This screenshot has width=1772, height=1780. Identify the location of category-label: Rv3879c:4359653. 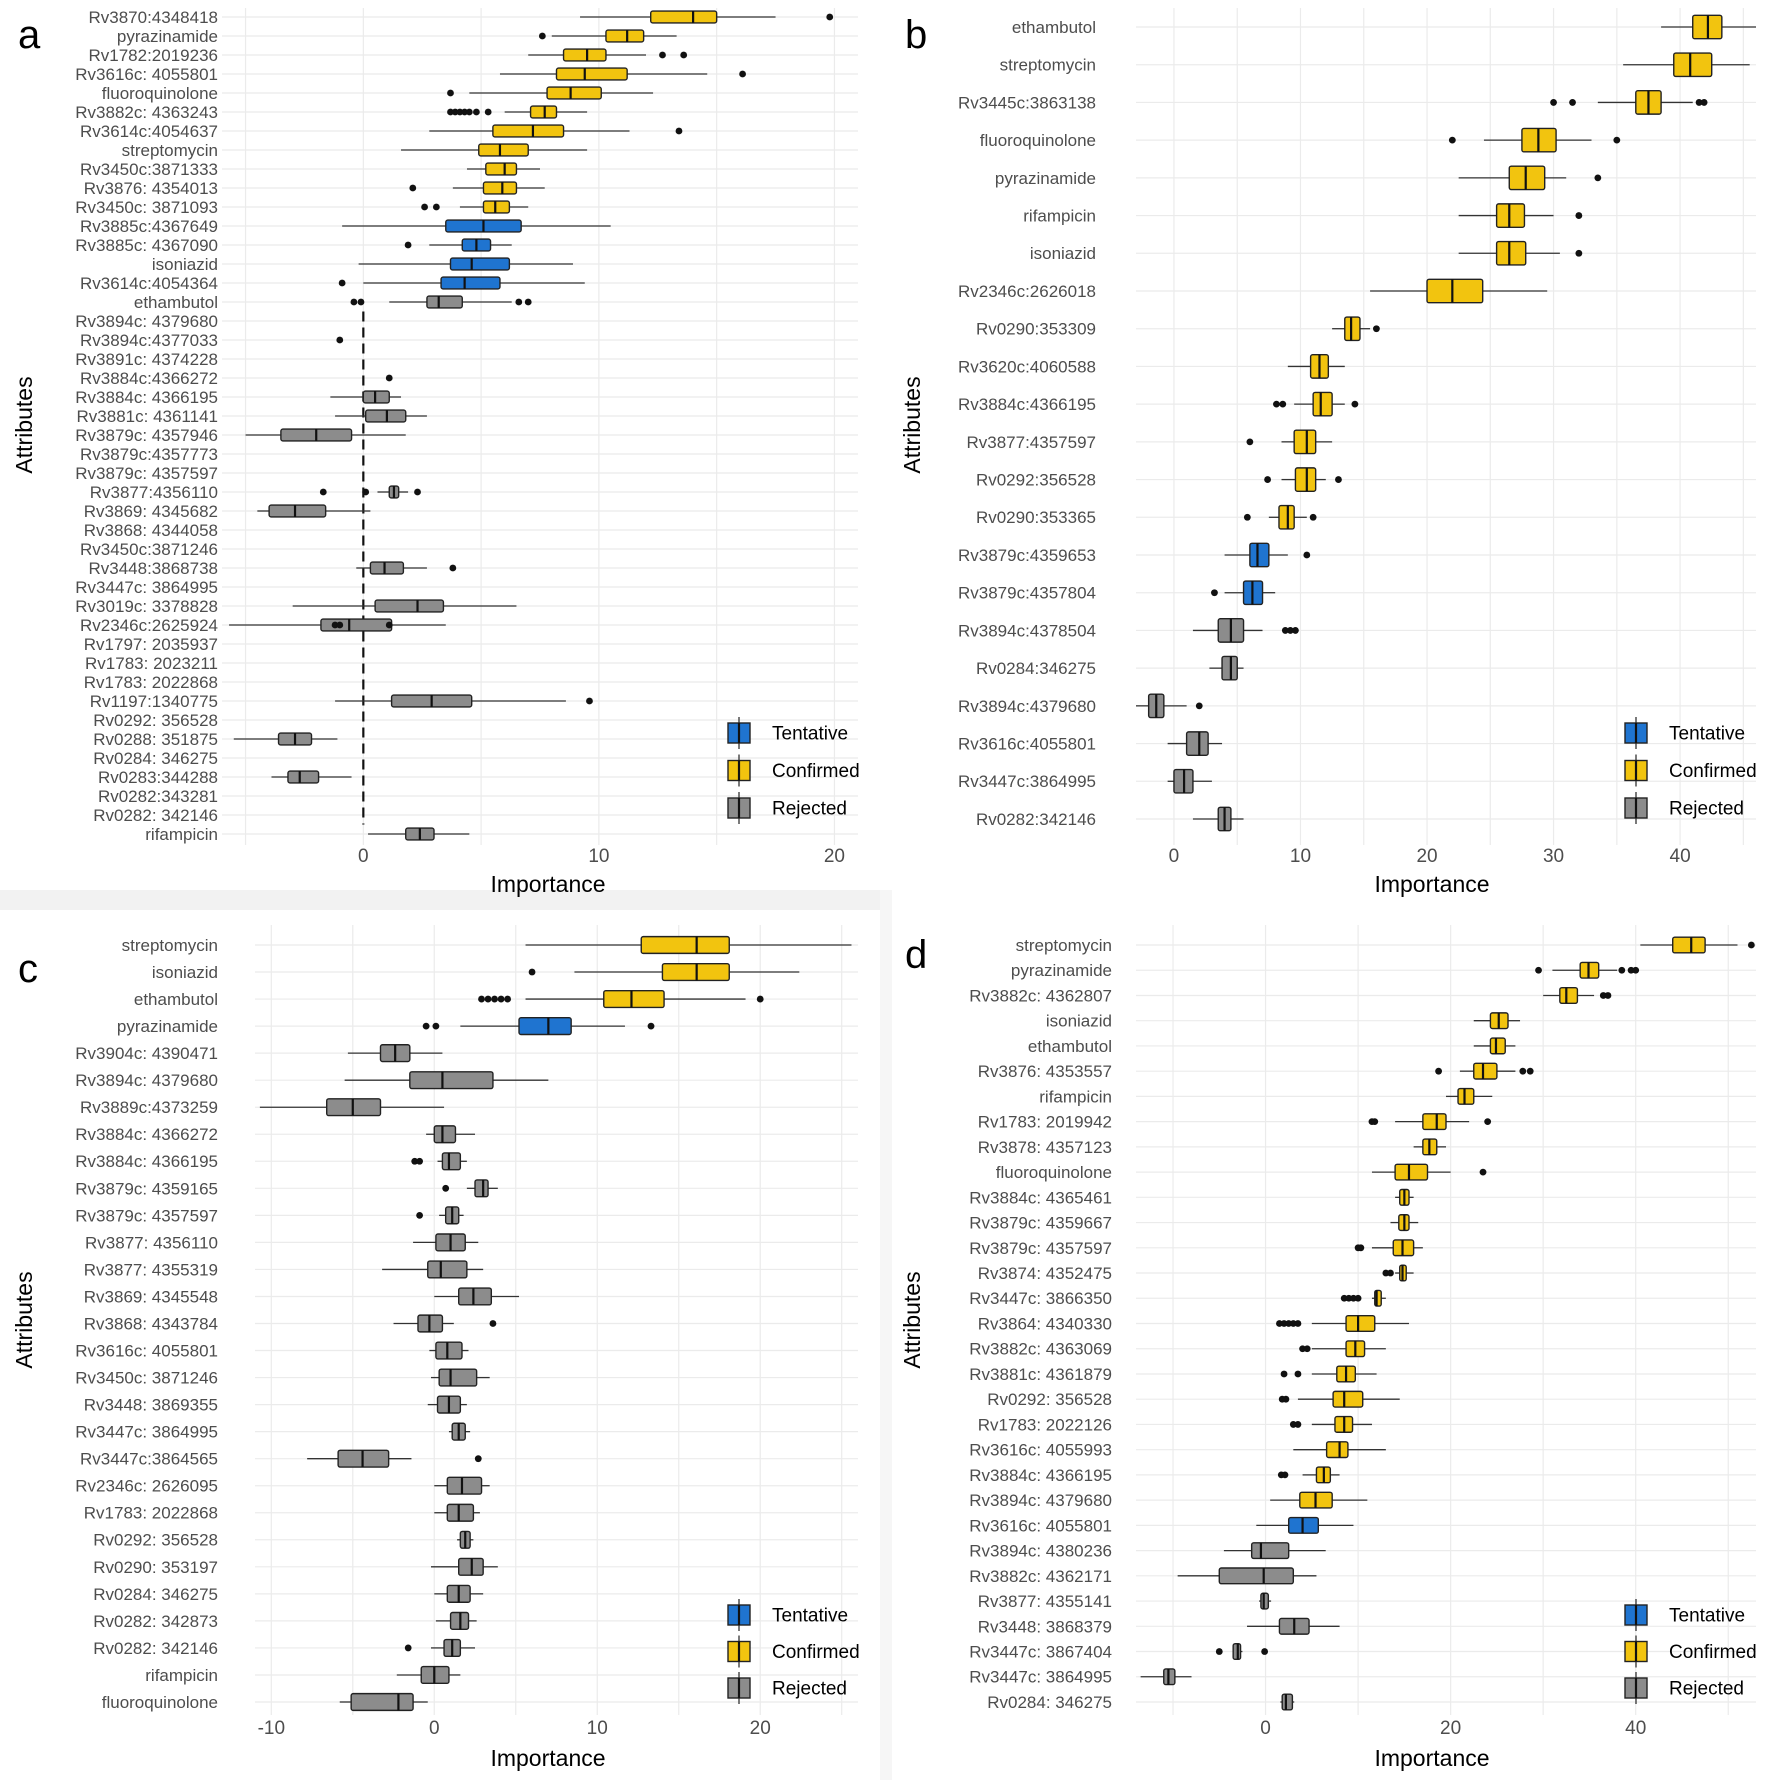
(1027, 555).